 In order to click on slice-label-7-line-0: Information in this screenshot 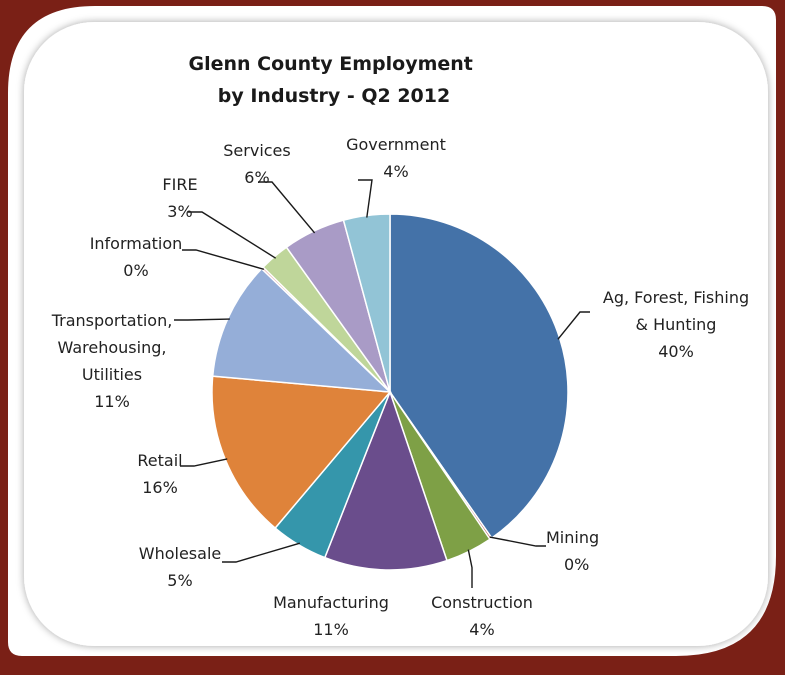, I will do `click(136, 243)`.